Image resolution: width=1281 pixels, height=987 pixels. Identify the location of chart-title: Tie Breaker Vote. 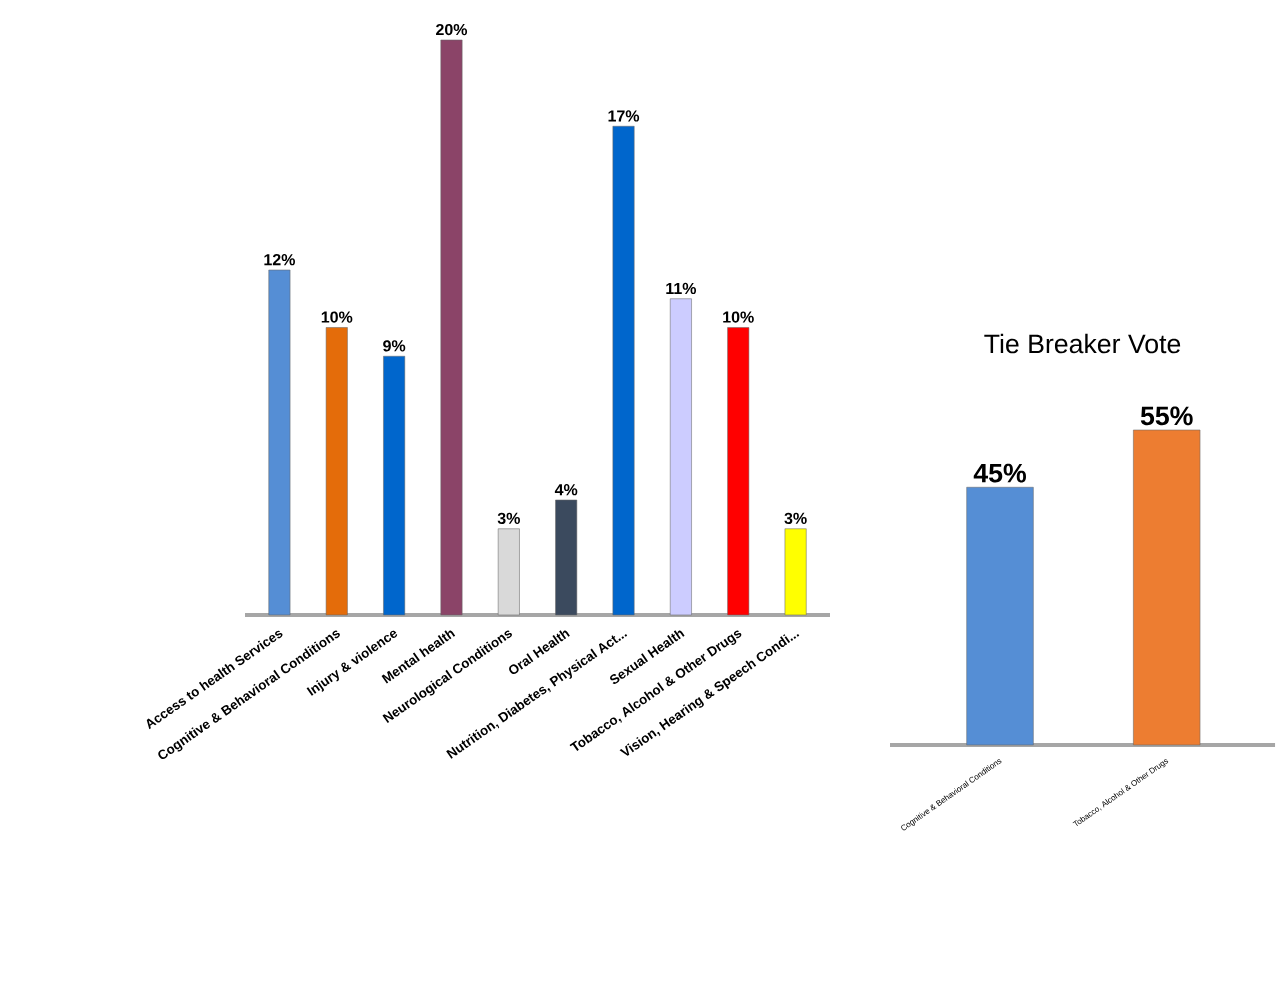
(1082, 343).